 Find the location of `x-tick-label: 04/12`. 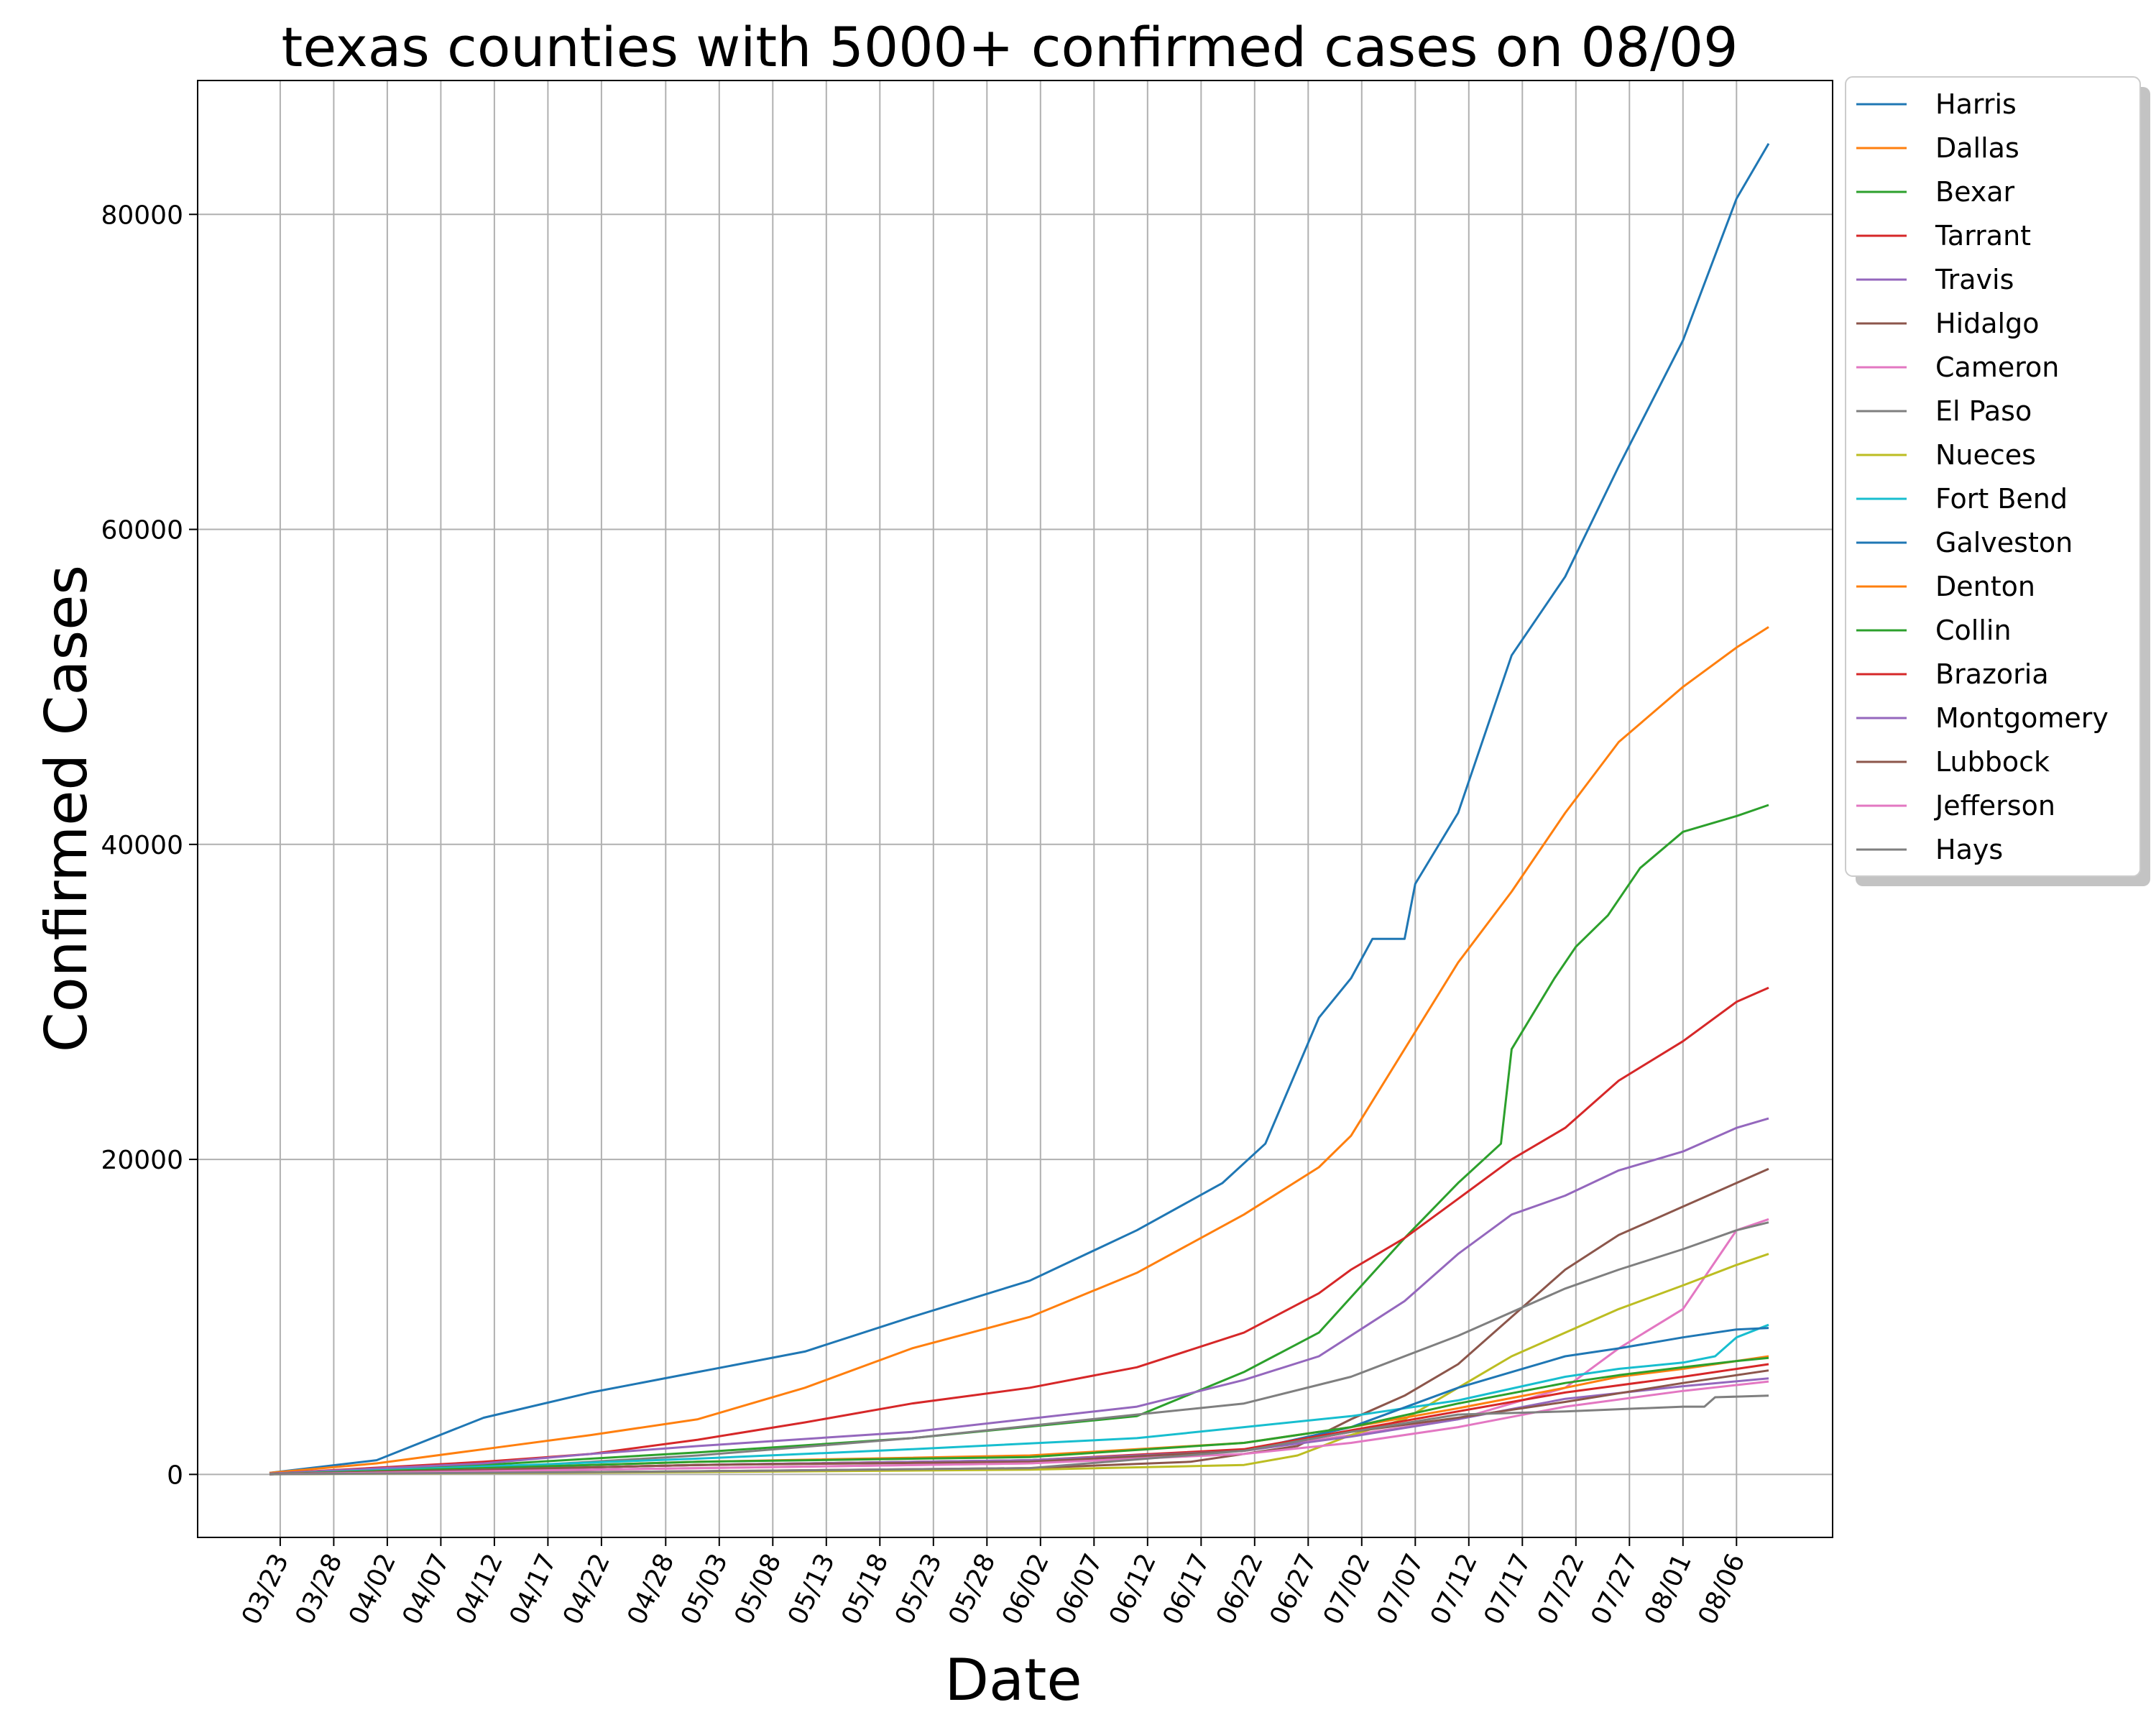

x-tick-label: 04/12 is located at coordinates (480, 1589).